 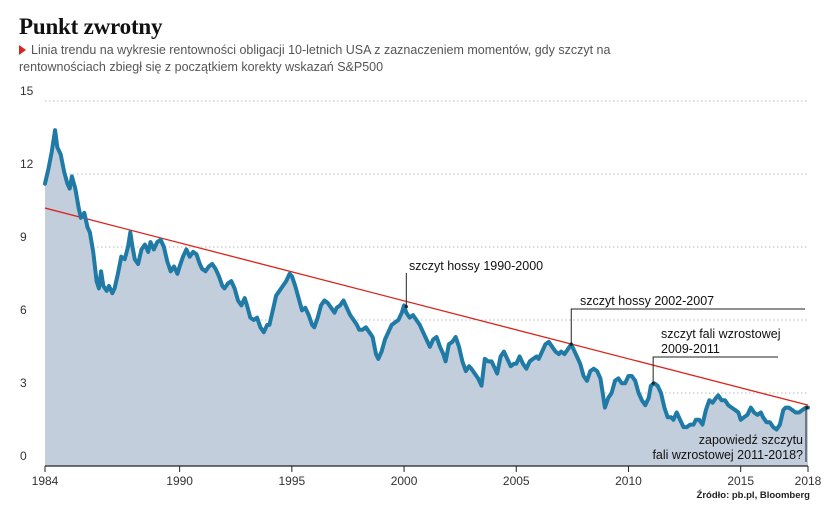 What do you see at coordinates (476, 266) in the screenshot?
I see `annotation-label-hossa-1990-2000: szczyt hossy 1990-2000` at bounding box center [476, 266].